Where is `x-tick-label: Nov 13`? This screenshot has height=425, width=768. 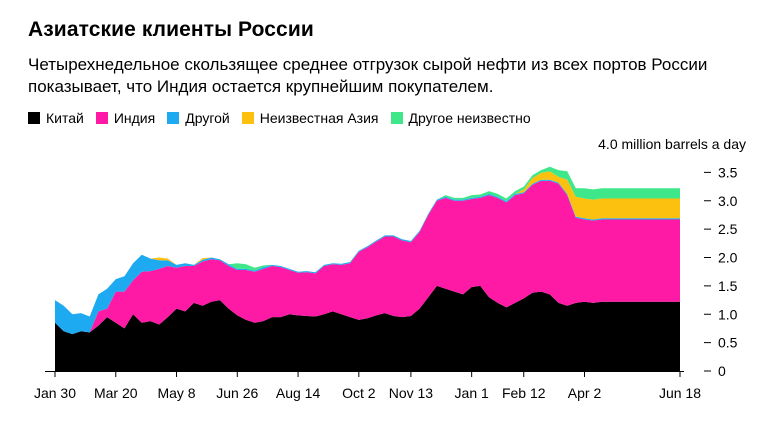
x-tick-label: Nov 13 is located at coordinates (411, 393).